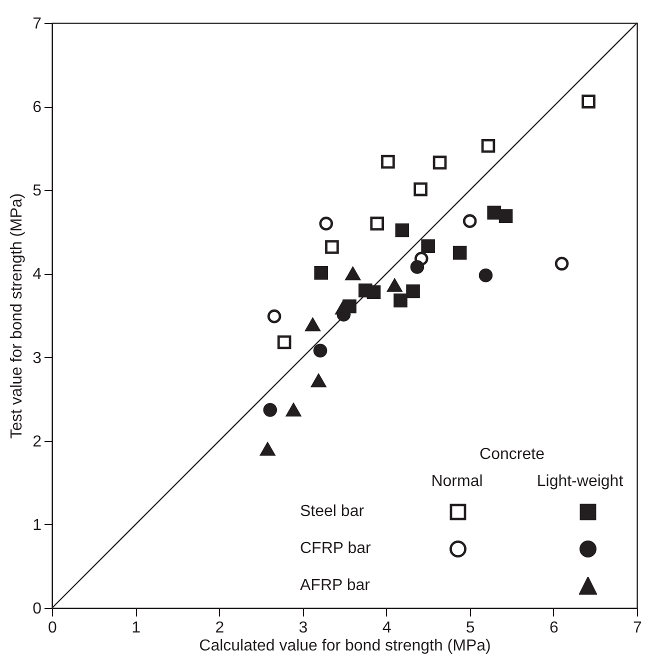 This screenshot has height=662, width=659. Describe the element at coordinates (332, 512) in the screenshot. I see `annotation: Steel bar` at that location.